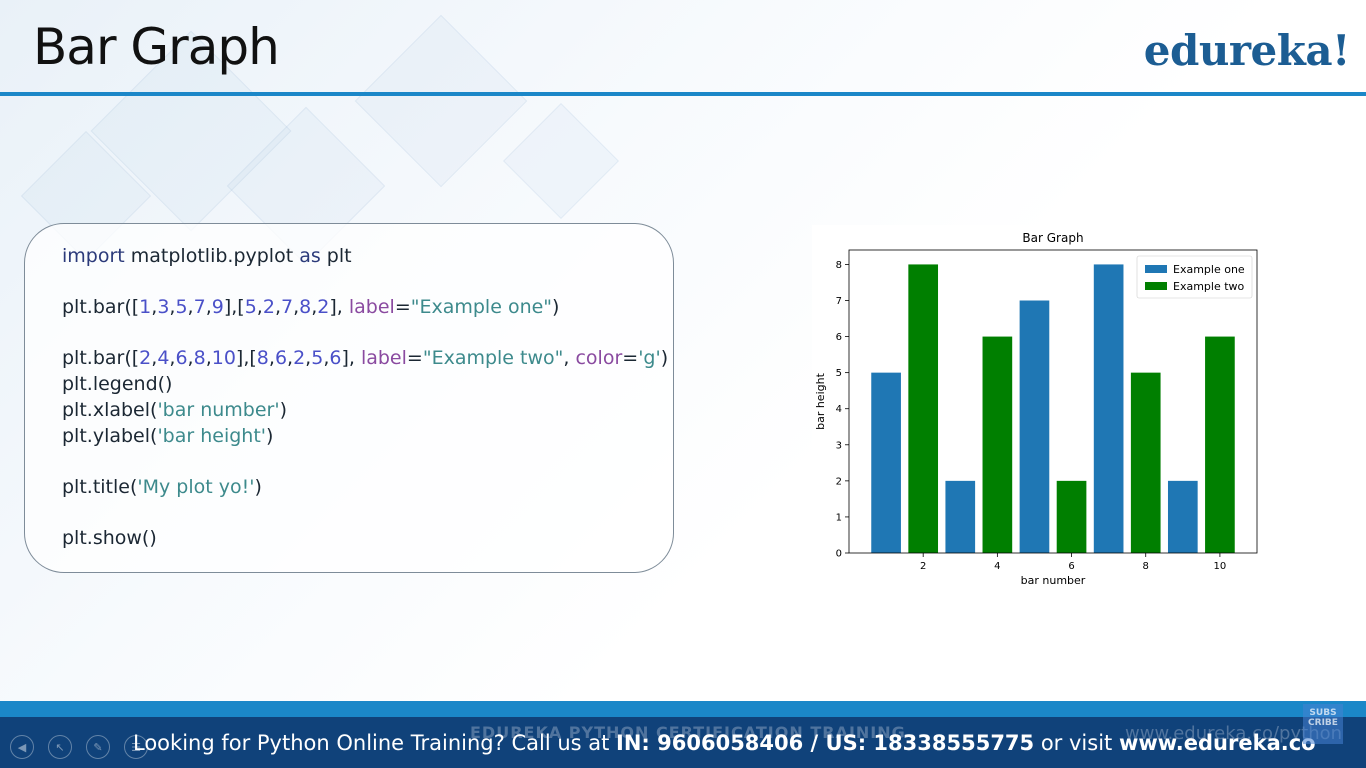  Describe the element at coordinates (839, 445) in the screenshot. I see `y-tick-label: 3` at that location.